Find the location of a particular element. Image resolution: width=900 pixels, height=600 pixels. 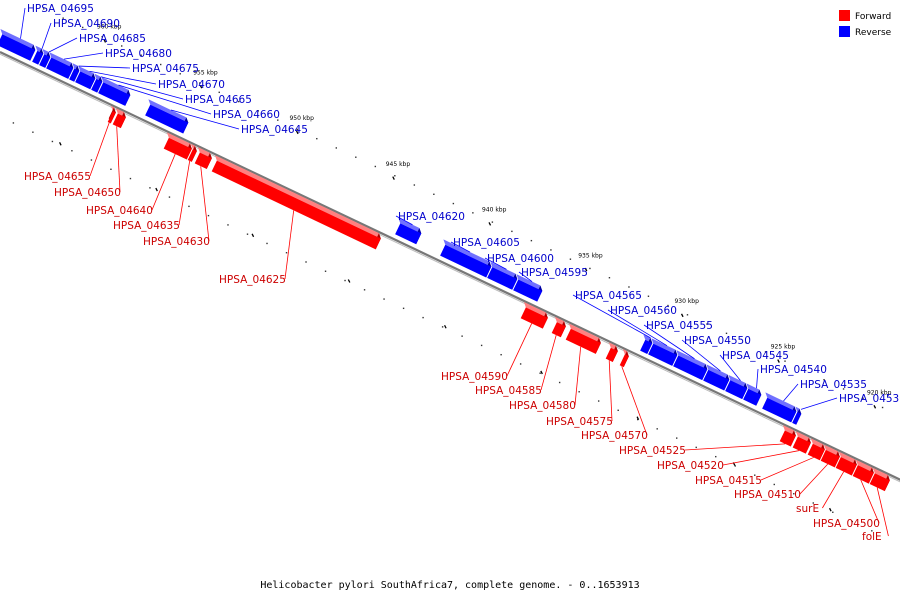

gene-label: HPSA_04670 is located at coordinates (191, 85).